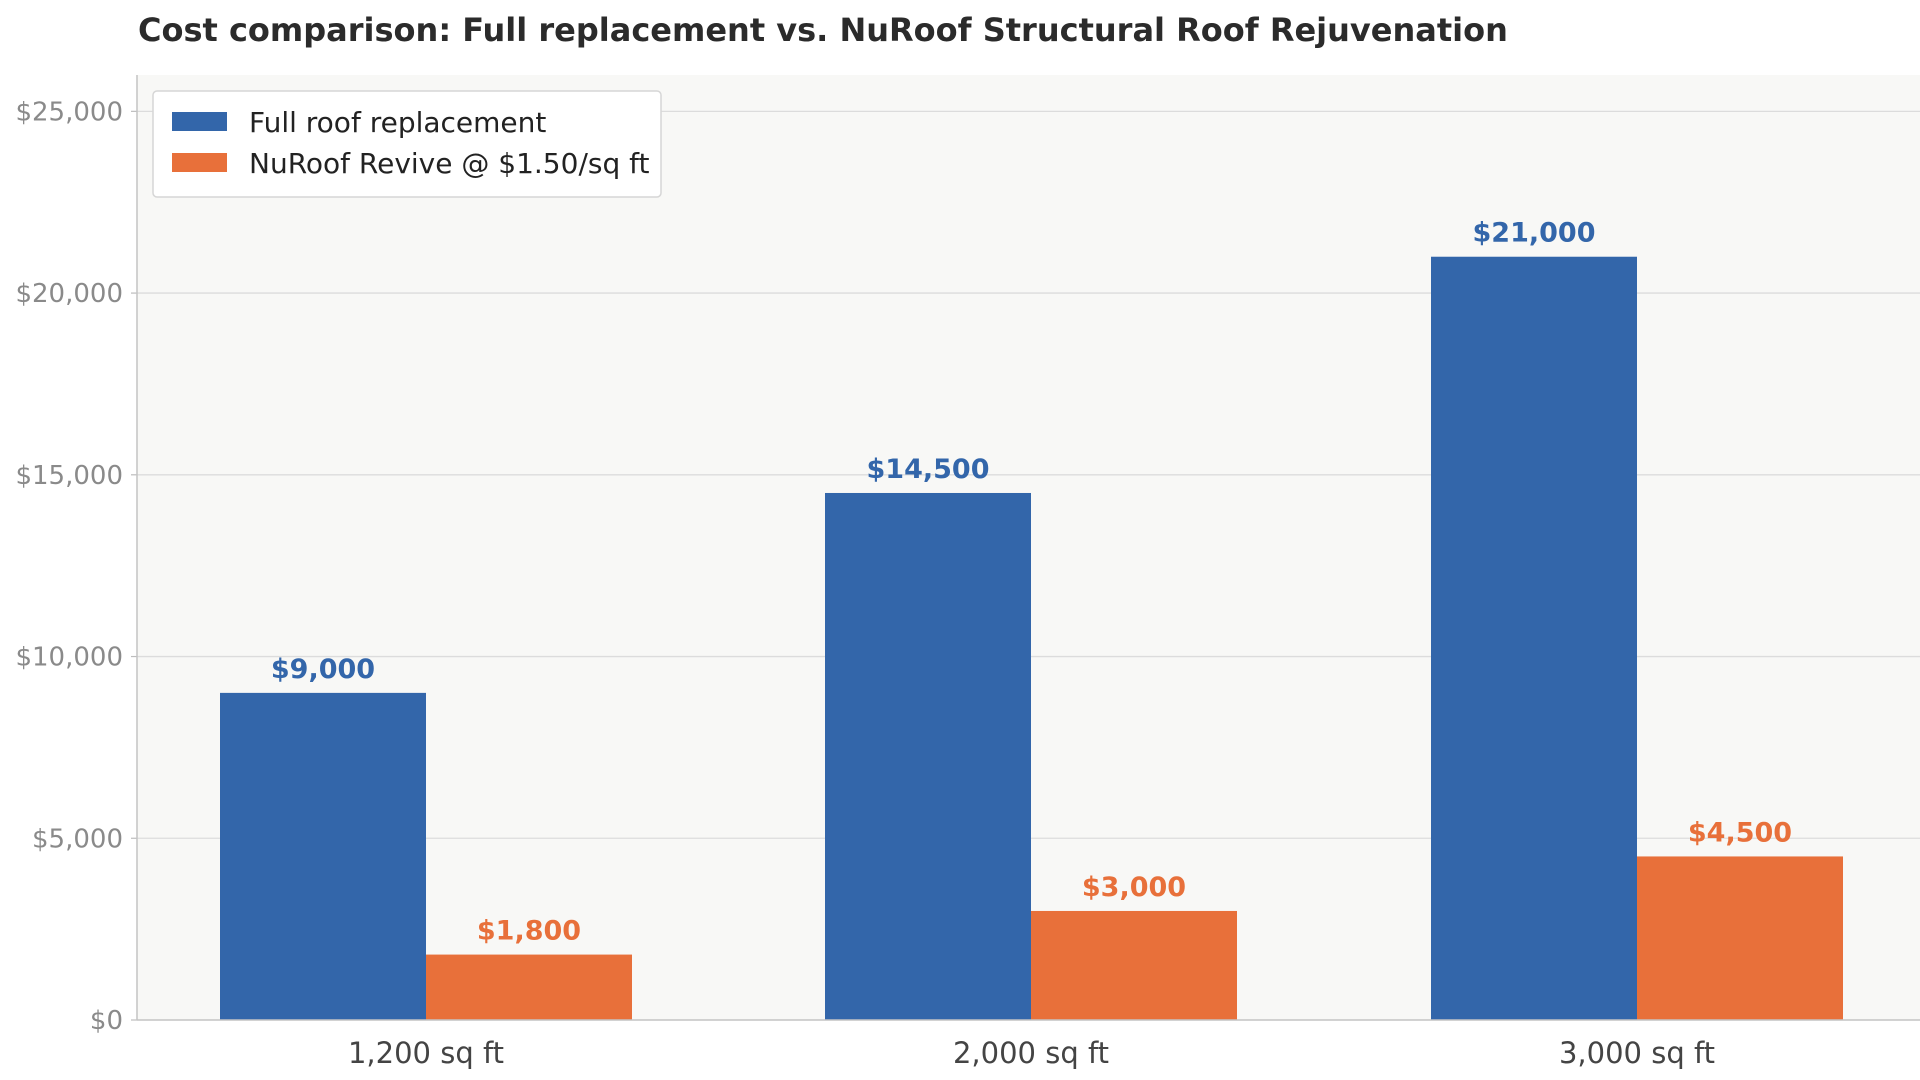 The width and height of the screenshot is (1920, 1080). I want to click on legend-box, so click(407, 144).